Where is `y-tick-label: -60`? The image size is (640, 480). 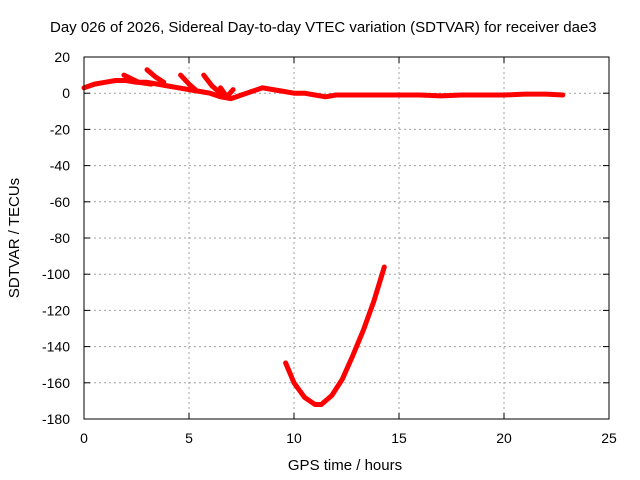 y-tick-label: -60 is located at coordinates (60, 202).